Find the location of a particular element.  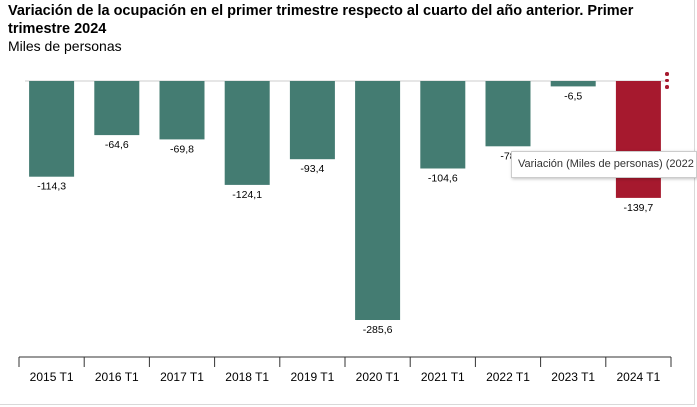

bar-2016-t1 is located at coordinates (117, 108).